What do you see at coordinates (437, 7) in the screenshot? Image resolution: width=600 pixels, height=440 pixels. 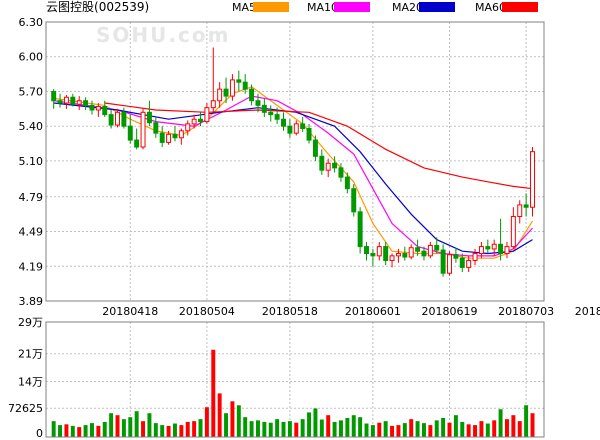 I see `legend-swatch-ma20` at bounding box center [437, 7].